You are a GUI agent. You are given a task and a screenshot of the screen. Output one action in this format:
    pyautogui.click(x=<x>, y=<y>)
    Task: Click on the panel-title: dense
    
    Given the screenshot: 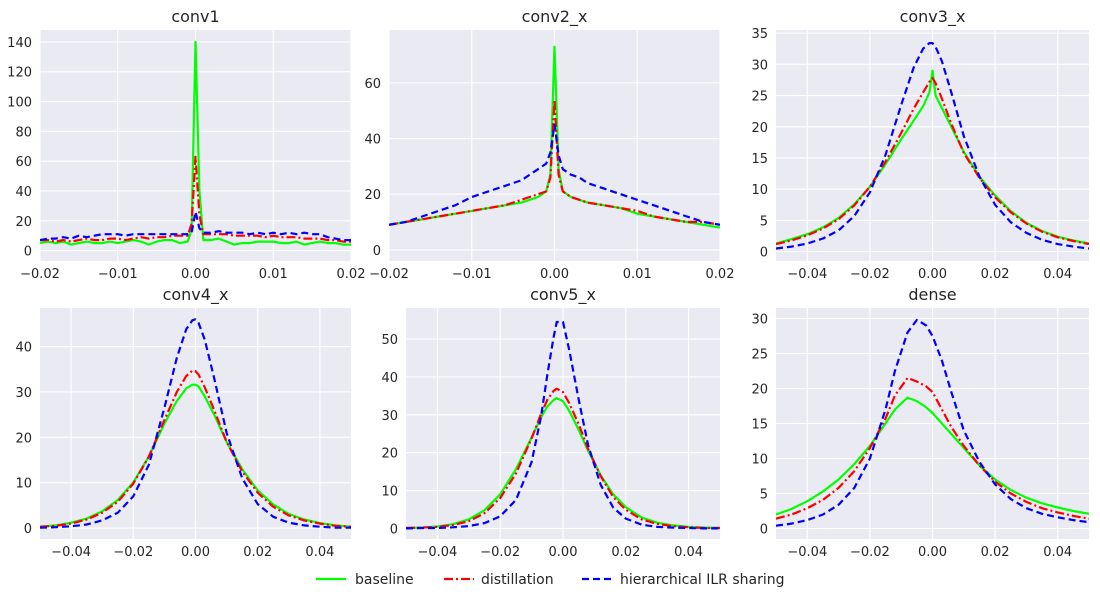 What is the action you would take?
    pyautogui.click(x=932, y=294)
    